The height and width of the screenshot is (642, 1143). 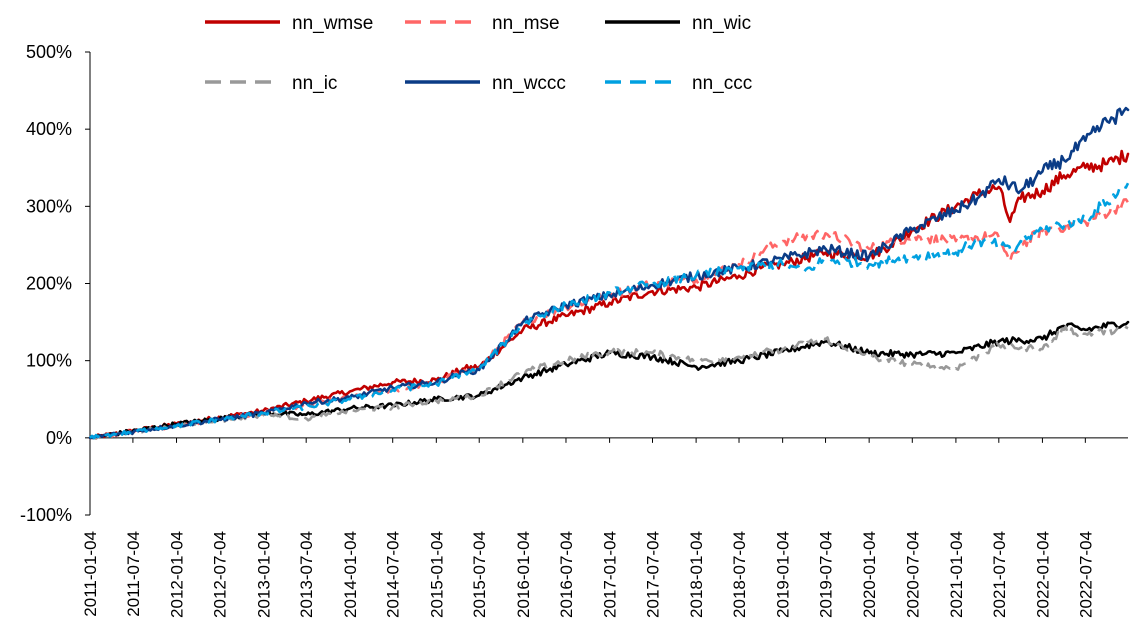 What do you see at coordinates (678, 23) in the screenshot?
I see `legend-item-nn_wic: nn_wic` at bounding box center [678, 23].